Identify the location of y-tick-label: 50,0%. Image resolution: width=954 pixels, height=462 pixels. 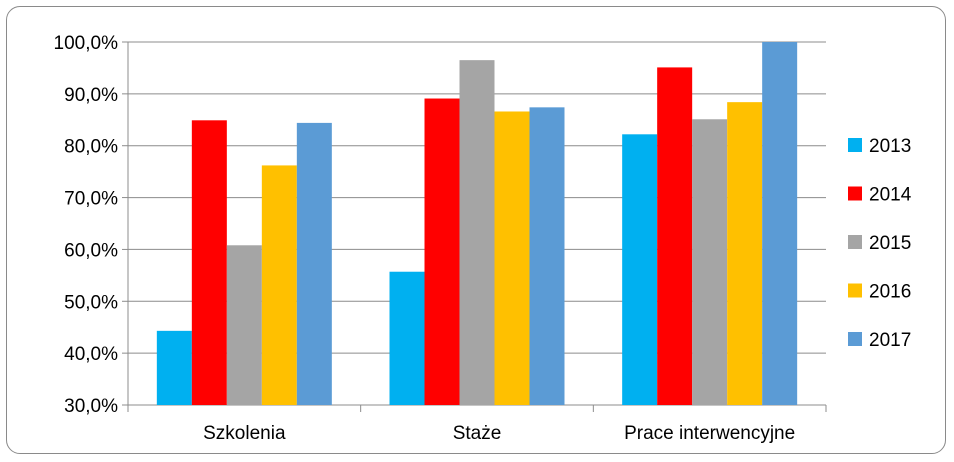
(91, 302).